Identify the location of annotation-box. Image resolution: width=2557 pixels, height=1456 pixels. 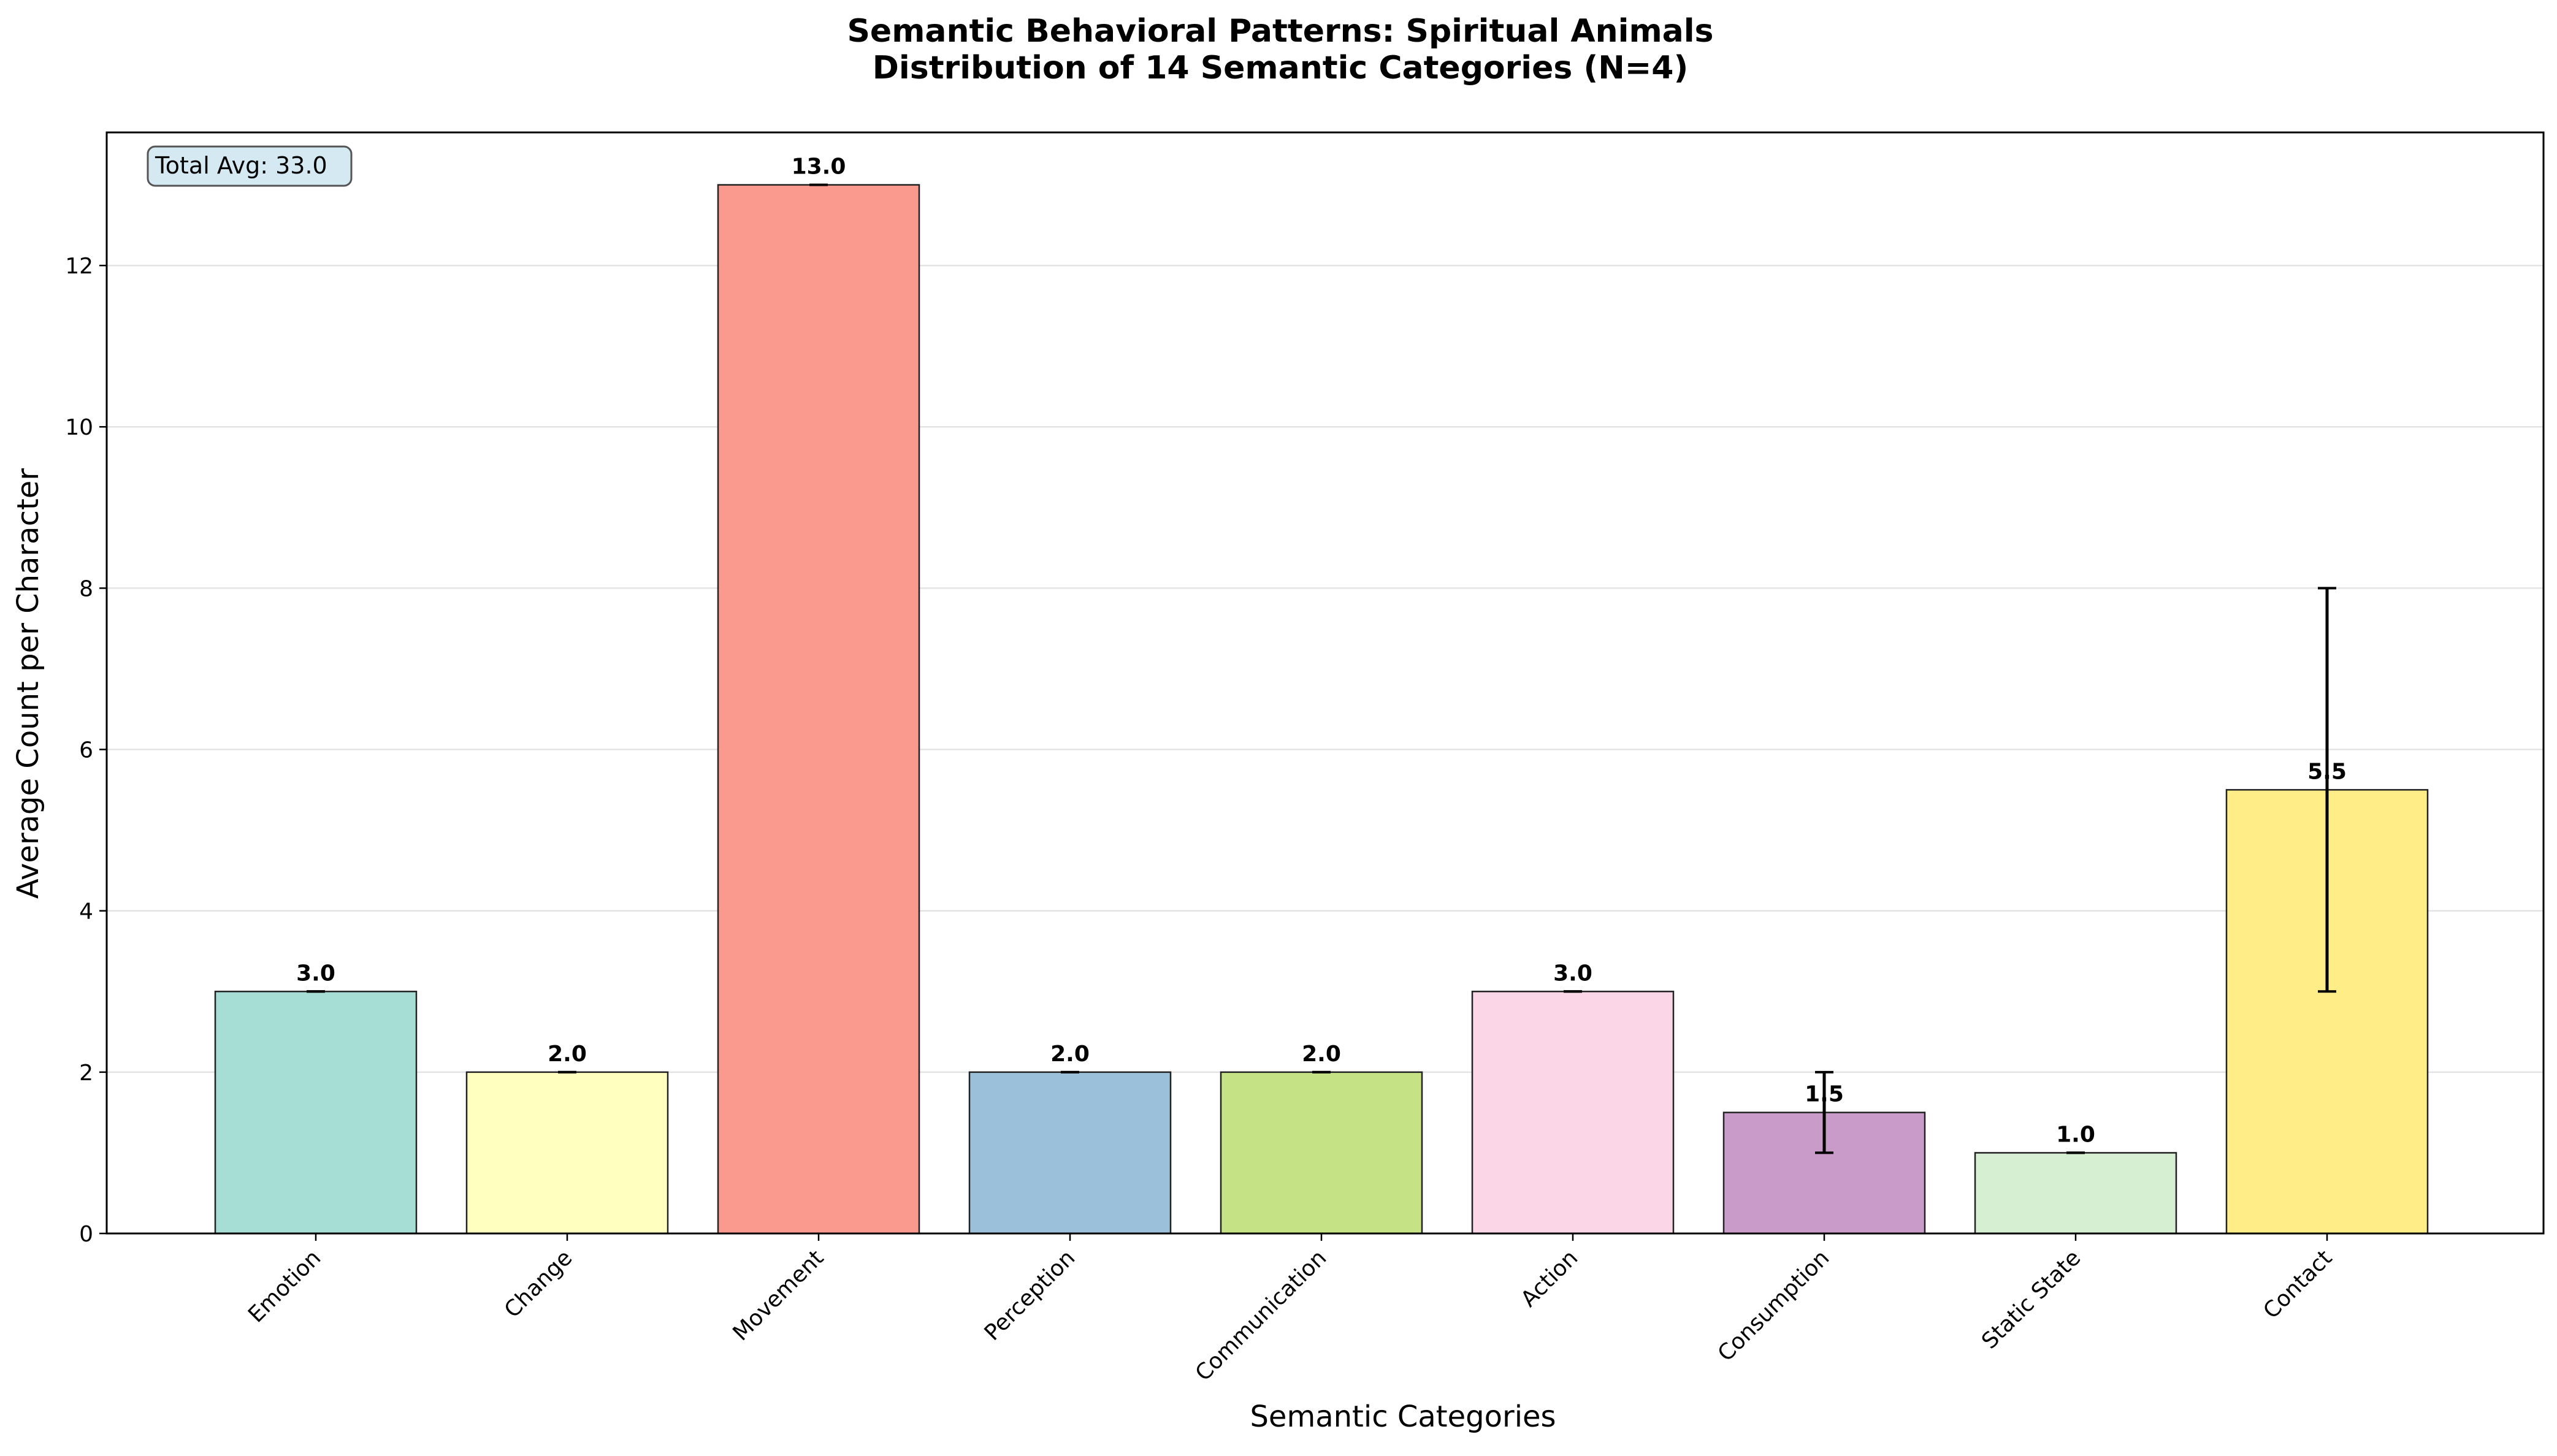
(250, 166).